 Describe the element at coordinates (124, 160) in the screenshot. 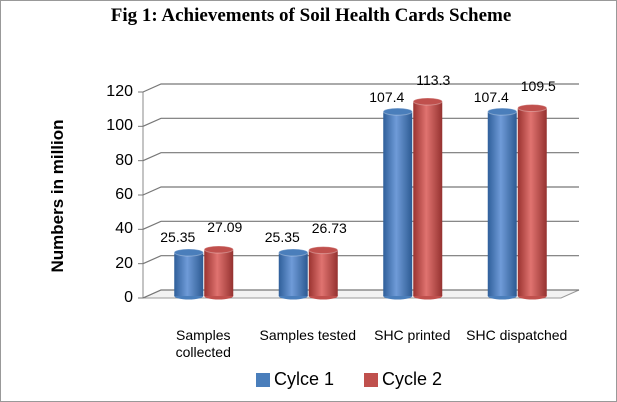

I see `y-tick-label: 80` at that location.